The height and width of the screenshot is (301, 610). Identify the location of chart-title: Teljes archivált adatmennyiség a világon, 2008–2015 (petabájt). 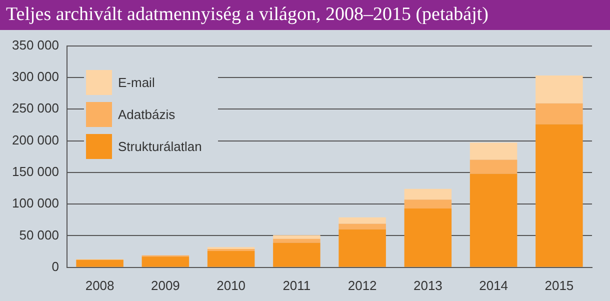
(305, 15).